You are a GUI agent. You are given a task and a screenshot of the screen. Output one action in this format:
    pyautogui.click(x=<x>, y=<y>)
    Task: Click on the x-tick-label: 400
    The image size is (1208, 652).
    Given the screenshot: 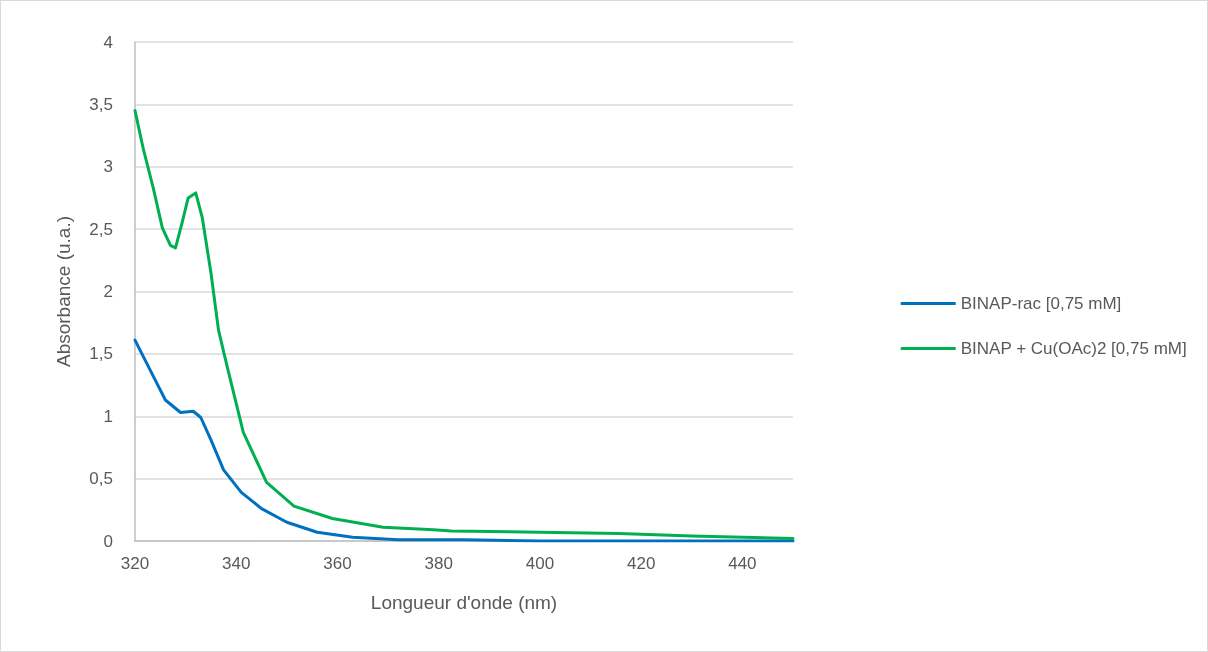 What is the action you would take?
    pyautogui.click(x=540, y=563)
    